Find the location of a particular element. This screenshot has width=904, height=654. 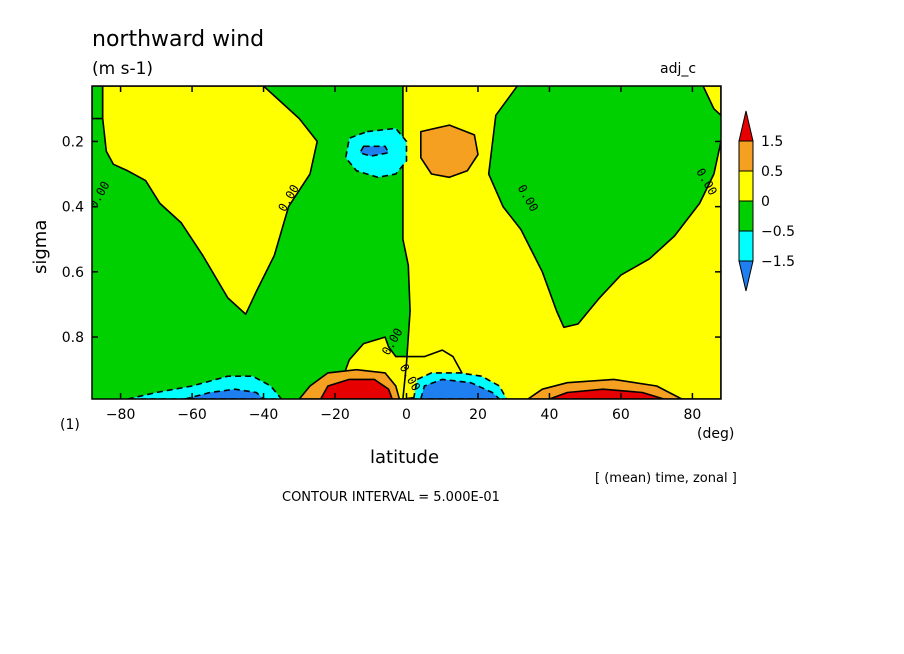

colorbar-bottom-triangle is located at coordinates (746, 276).